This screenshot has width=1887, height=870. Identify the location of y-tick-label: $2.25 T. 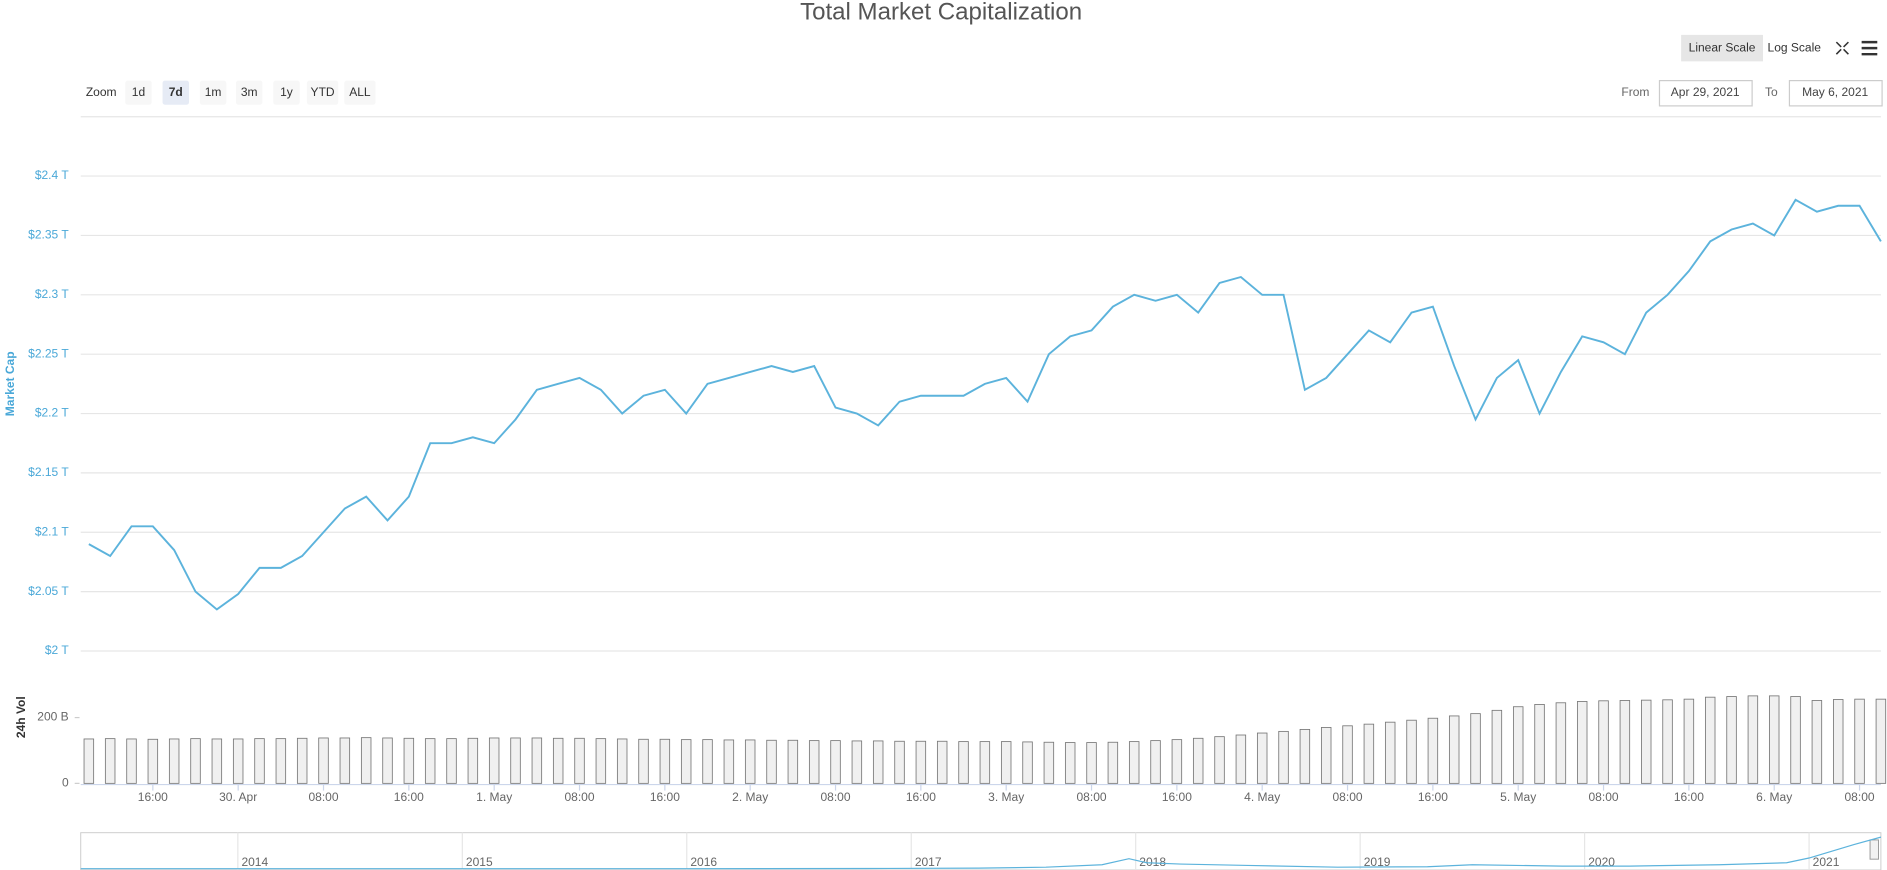
(48, 353).